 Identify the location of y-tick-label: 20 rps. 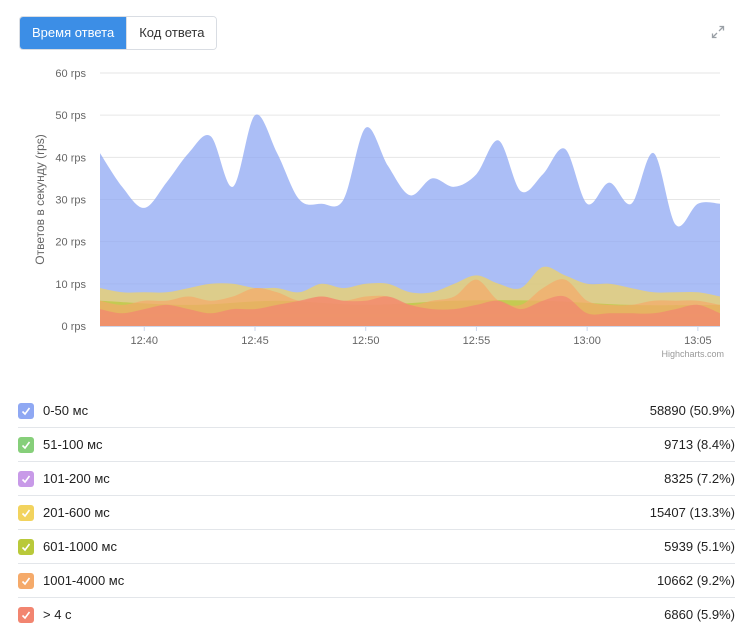
(70, 243).